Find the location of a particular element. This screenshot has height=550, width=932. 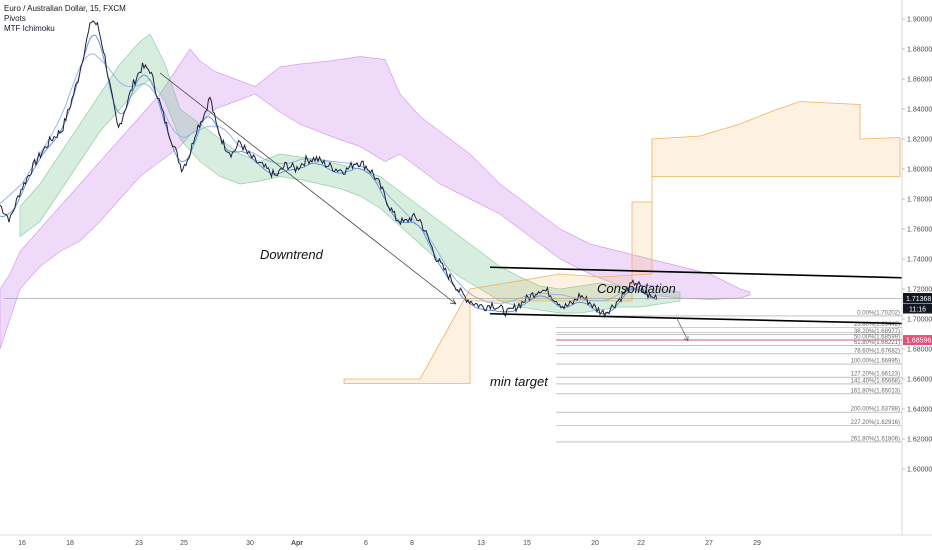

fib-label-10: 200.00%(1.63788) is located at coordinates (875, 410).